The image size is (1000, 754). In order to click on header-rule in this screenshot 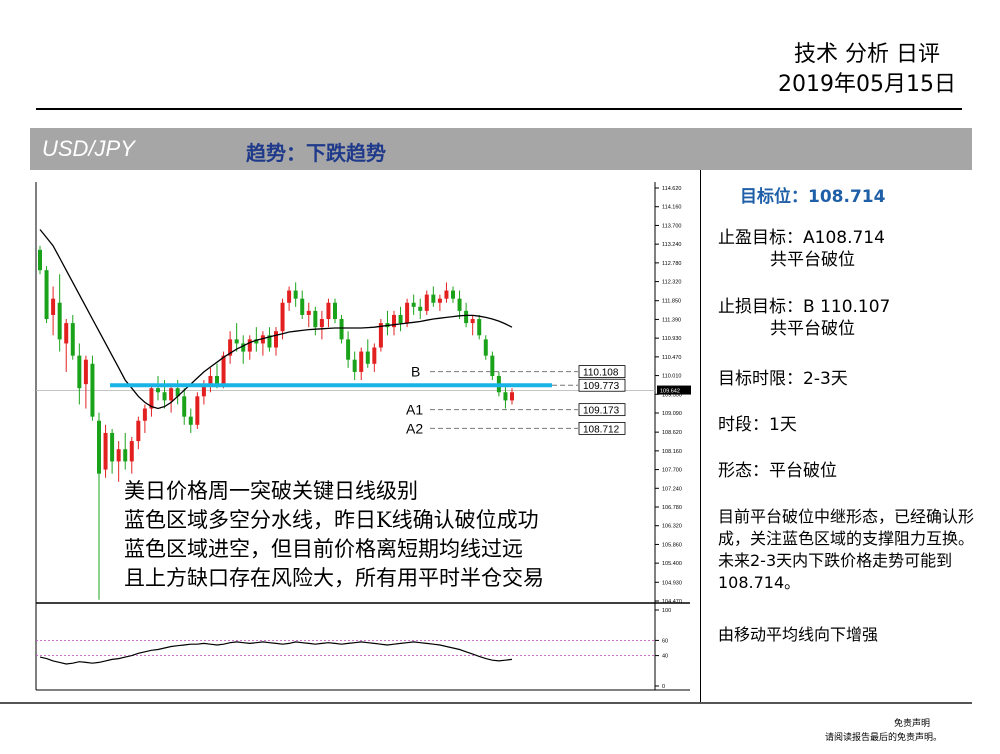, I will do `click(499, 109)`.